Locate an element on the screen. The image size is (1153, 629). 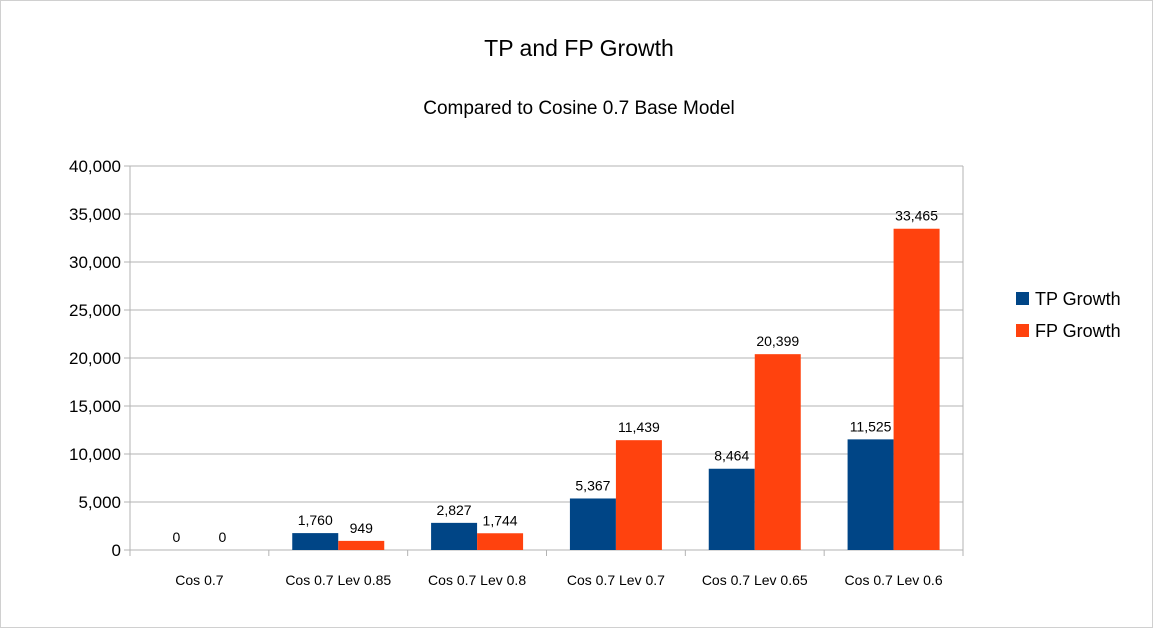
data-label: 20,399 is located at coordinates (777, 341).